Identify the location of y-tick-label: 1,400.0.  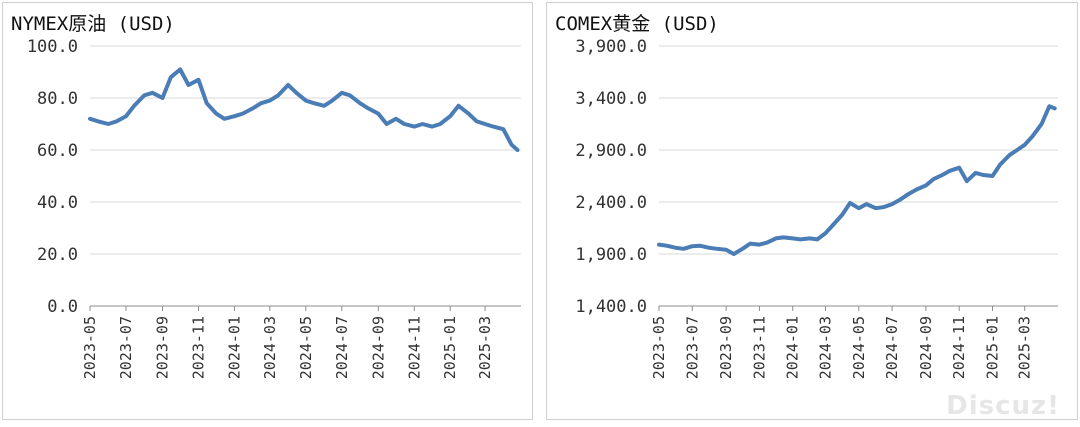
(611, 307).